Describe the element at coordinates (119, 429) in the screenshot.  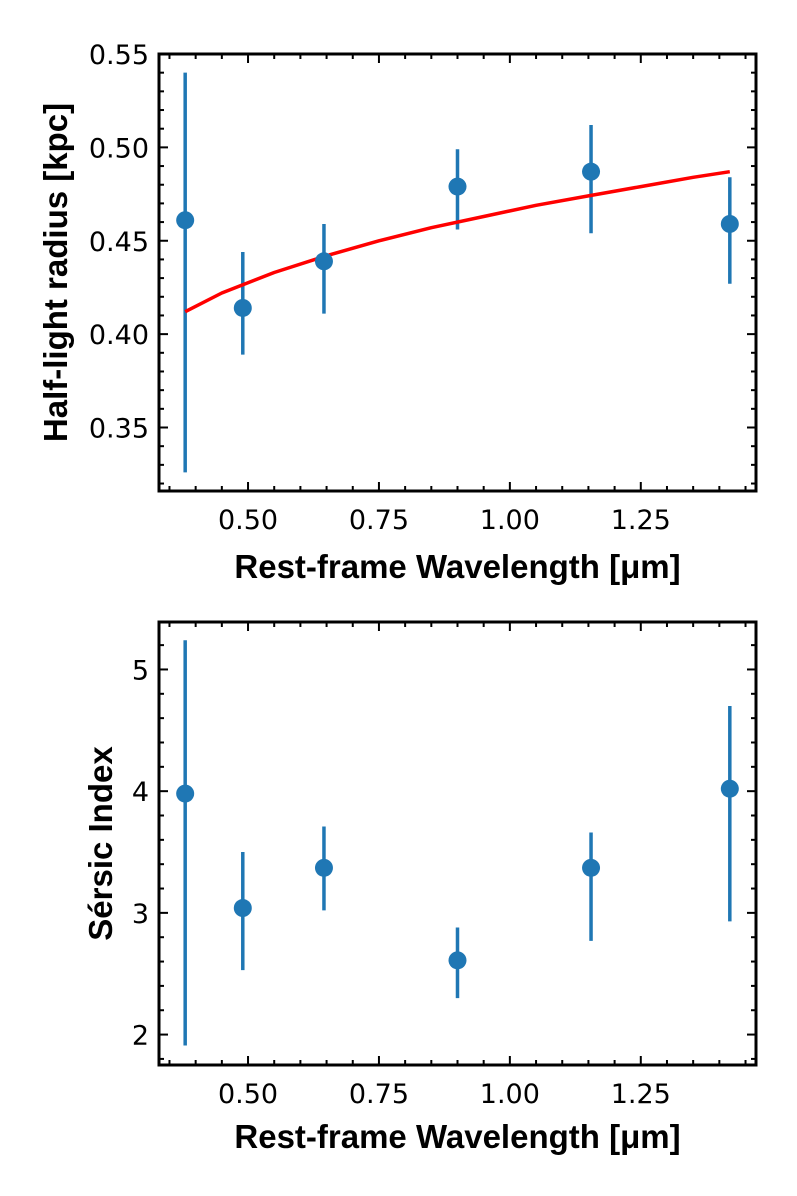
I see `y-tick-label: 0.35` at that location.